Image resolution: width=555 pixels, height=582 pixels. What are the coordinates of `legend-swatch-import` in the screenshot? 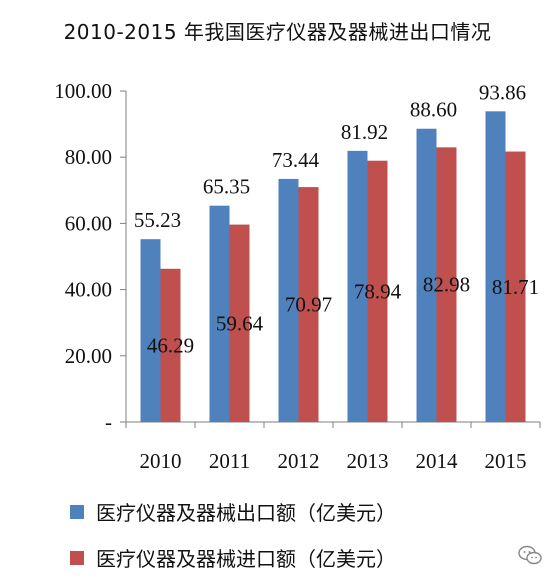 It's located at (77, 557).